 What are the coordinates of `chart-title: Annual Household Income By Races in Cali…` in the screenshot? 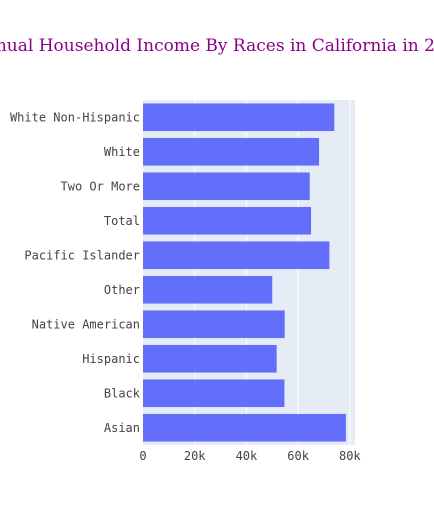 It's located at (217, 46).